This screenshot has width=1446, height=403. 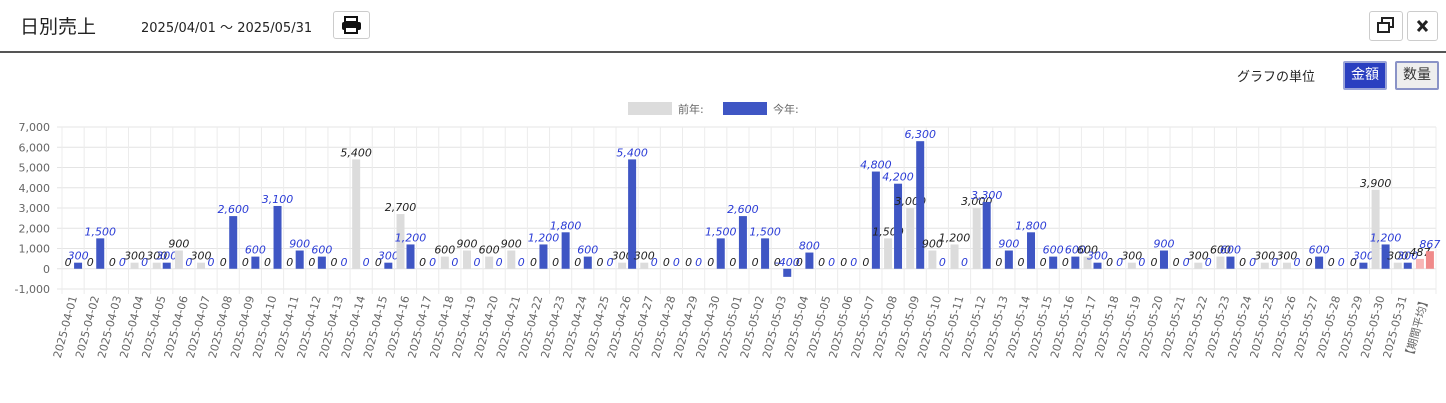 What do you see at coordinates (809, 246) in the screenshot?
I see `value-label: 800` at bounding box center [809, 246].